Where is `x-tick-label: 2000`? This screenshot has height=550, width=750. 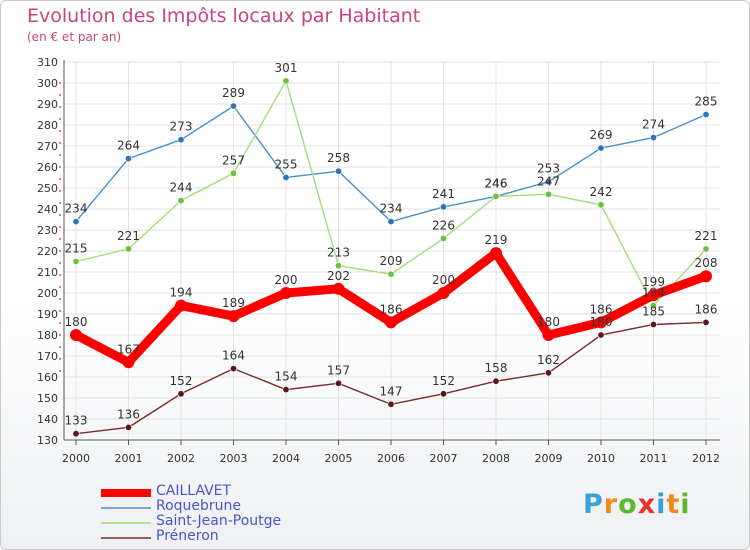 x-tick-label: 2000 is located at coordinates (76, 458).